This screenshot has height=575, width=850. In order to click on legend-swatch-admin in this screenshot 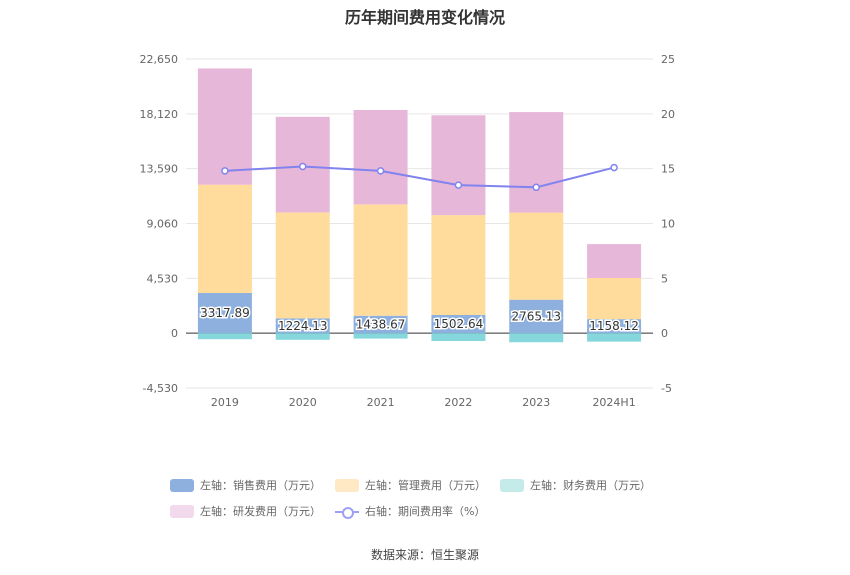, I will do `click(347, 485)`.